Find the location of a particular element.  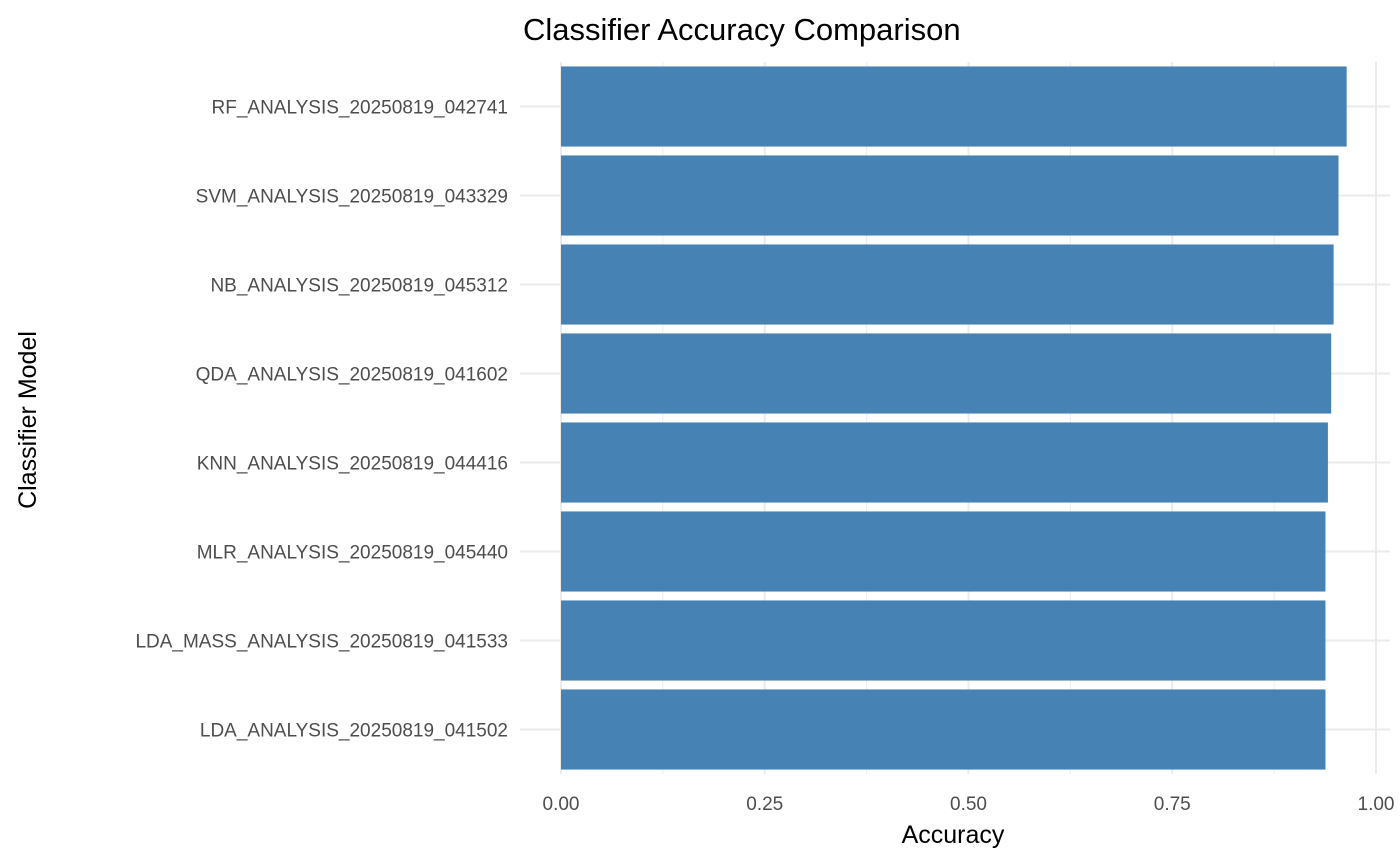

x-tick-label: 0.50 is located at coordinates (968, 804).